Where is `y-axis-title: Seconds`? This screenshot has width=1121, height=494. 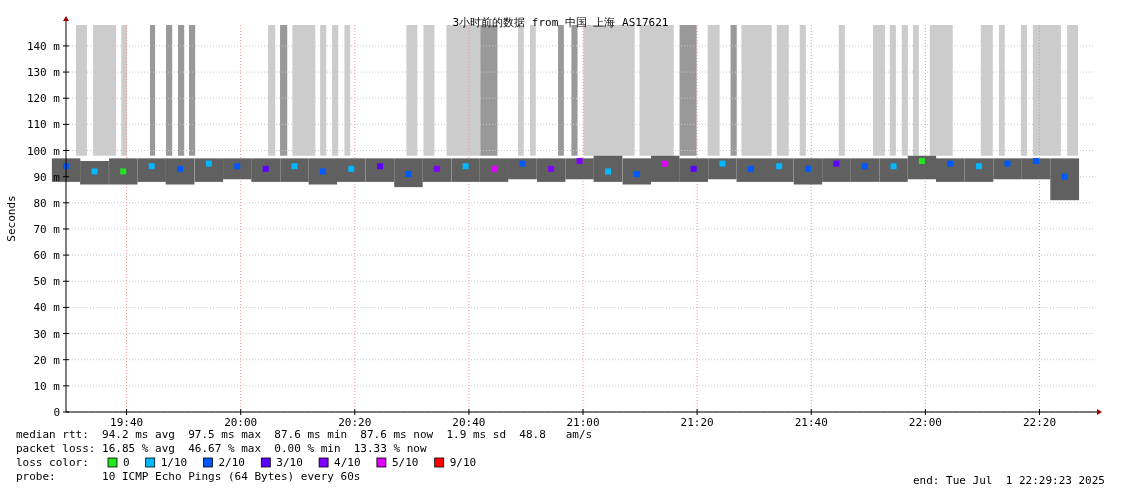 y-axis-title: Seconds is located at coordinates (11, 218).